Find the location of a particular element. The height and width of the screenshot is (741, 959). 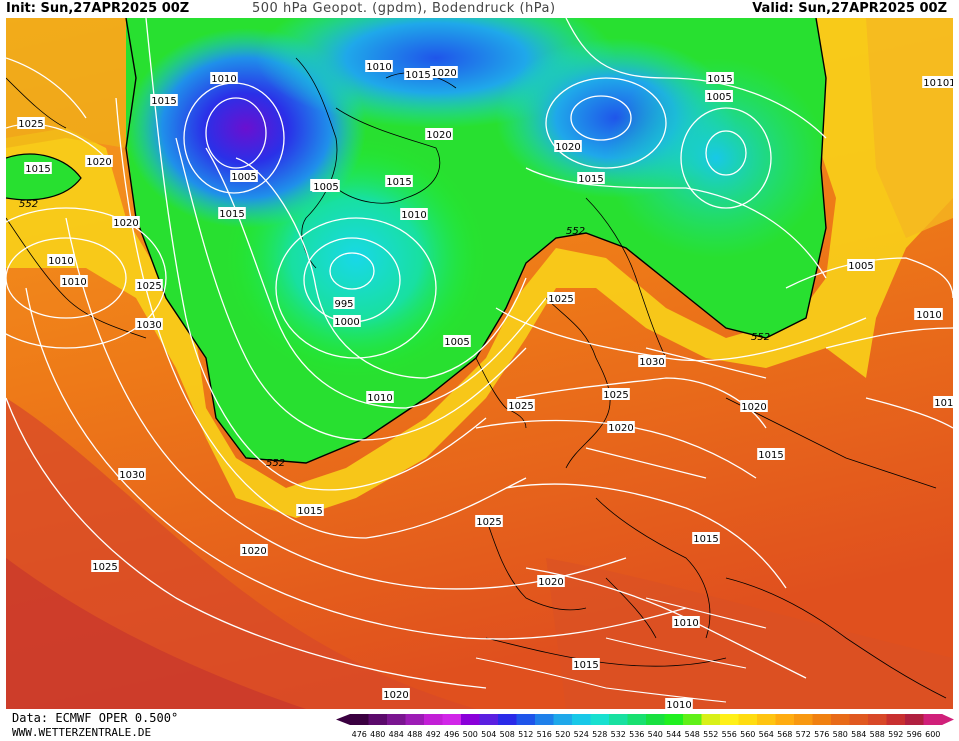

legend-value: 528 is located at coordinates (599, 734).